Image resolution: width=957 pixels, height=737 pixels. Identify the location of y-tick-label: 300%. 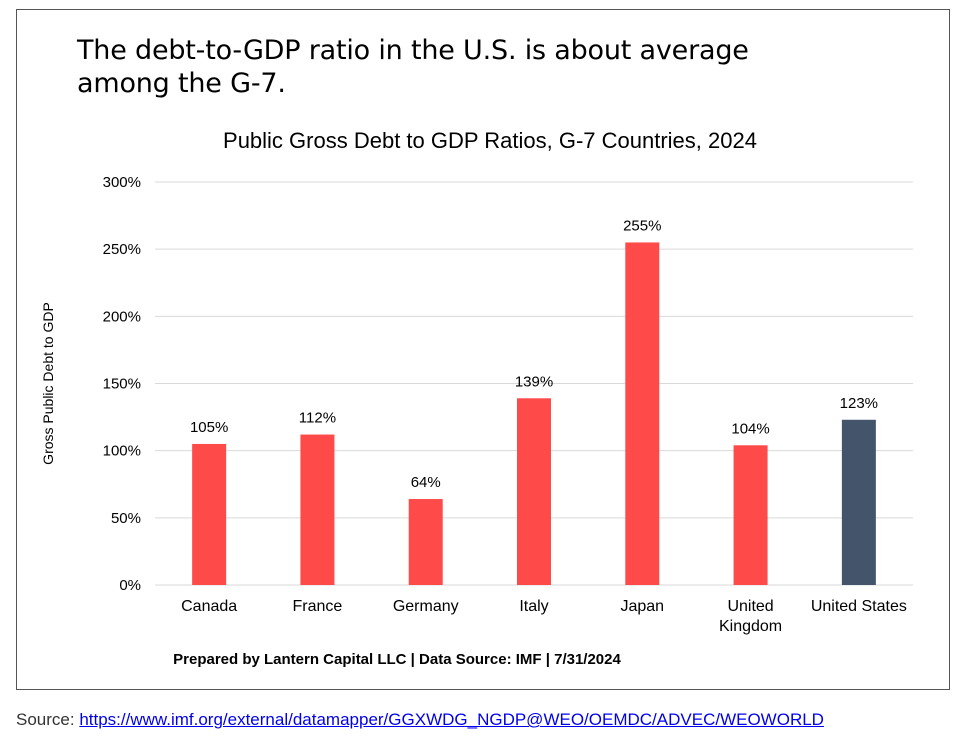
(122, 182).